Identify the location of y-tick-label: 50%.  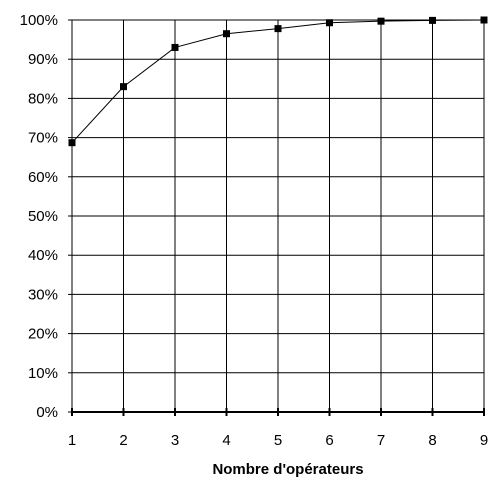
(43, 216).